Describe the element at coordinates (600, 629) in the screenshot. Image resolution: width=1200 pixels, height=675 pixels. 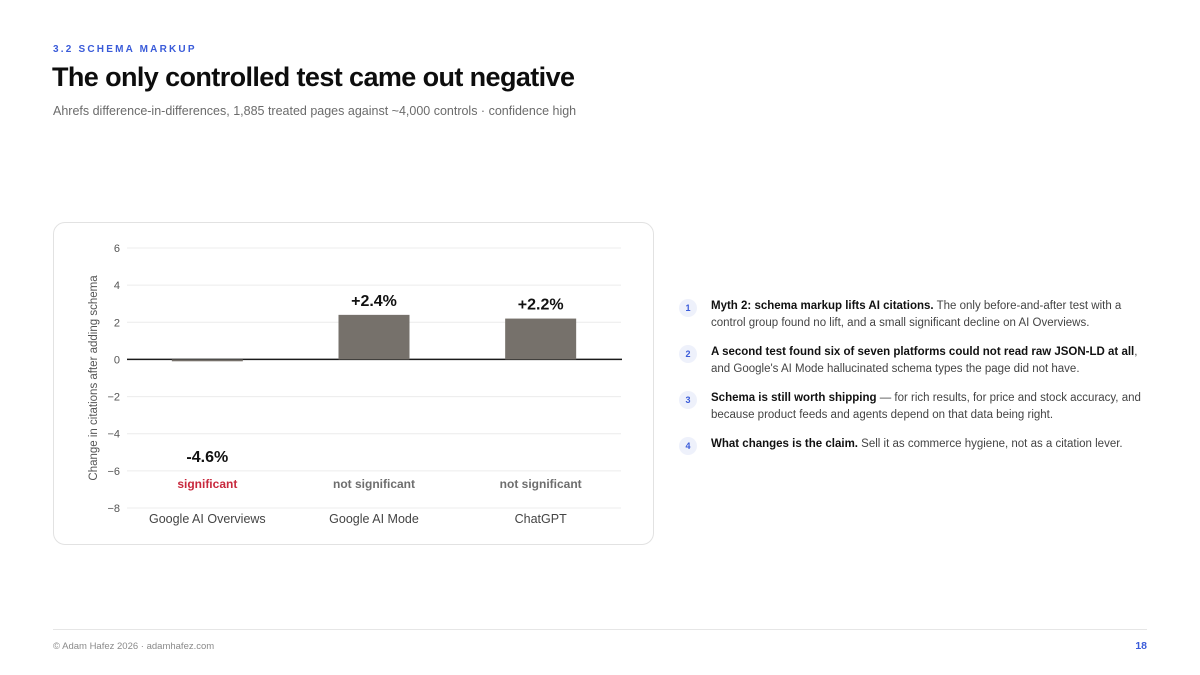
I see `footer-divider` at that location.